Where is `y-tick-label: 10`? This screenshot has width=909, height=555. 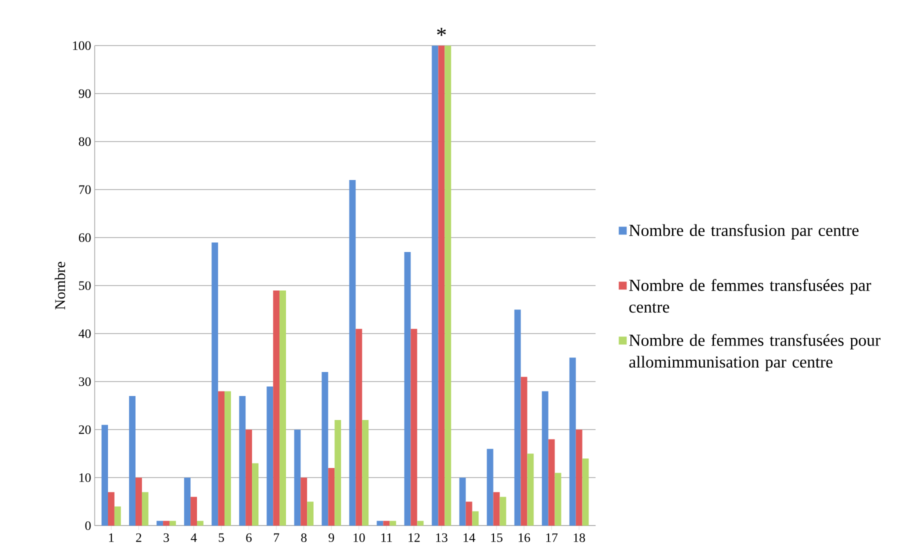 y-tick-label: 10 is located at coordinates (85, 477).